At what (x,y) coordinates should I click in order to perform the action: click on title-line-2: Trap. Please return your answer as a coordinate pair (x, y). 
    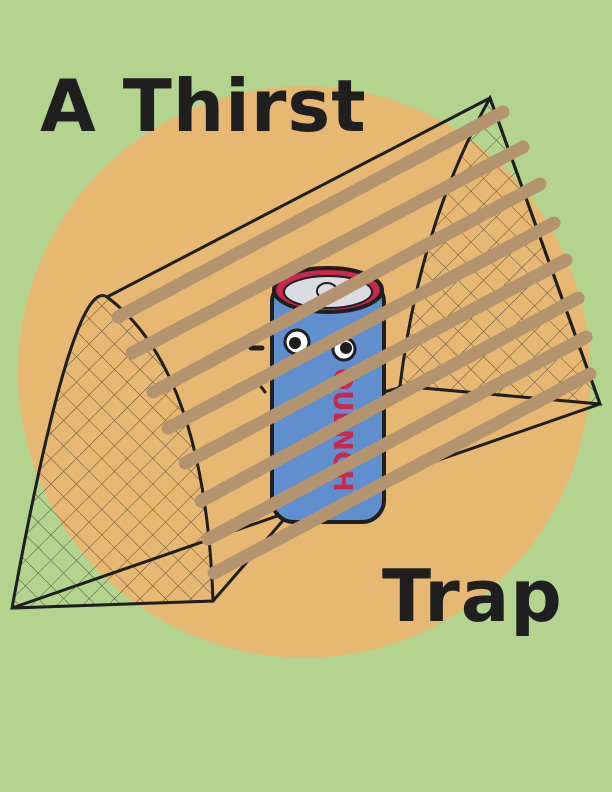
    Looking at the image, I should click on (472, 596).